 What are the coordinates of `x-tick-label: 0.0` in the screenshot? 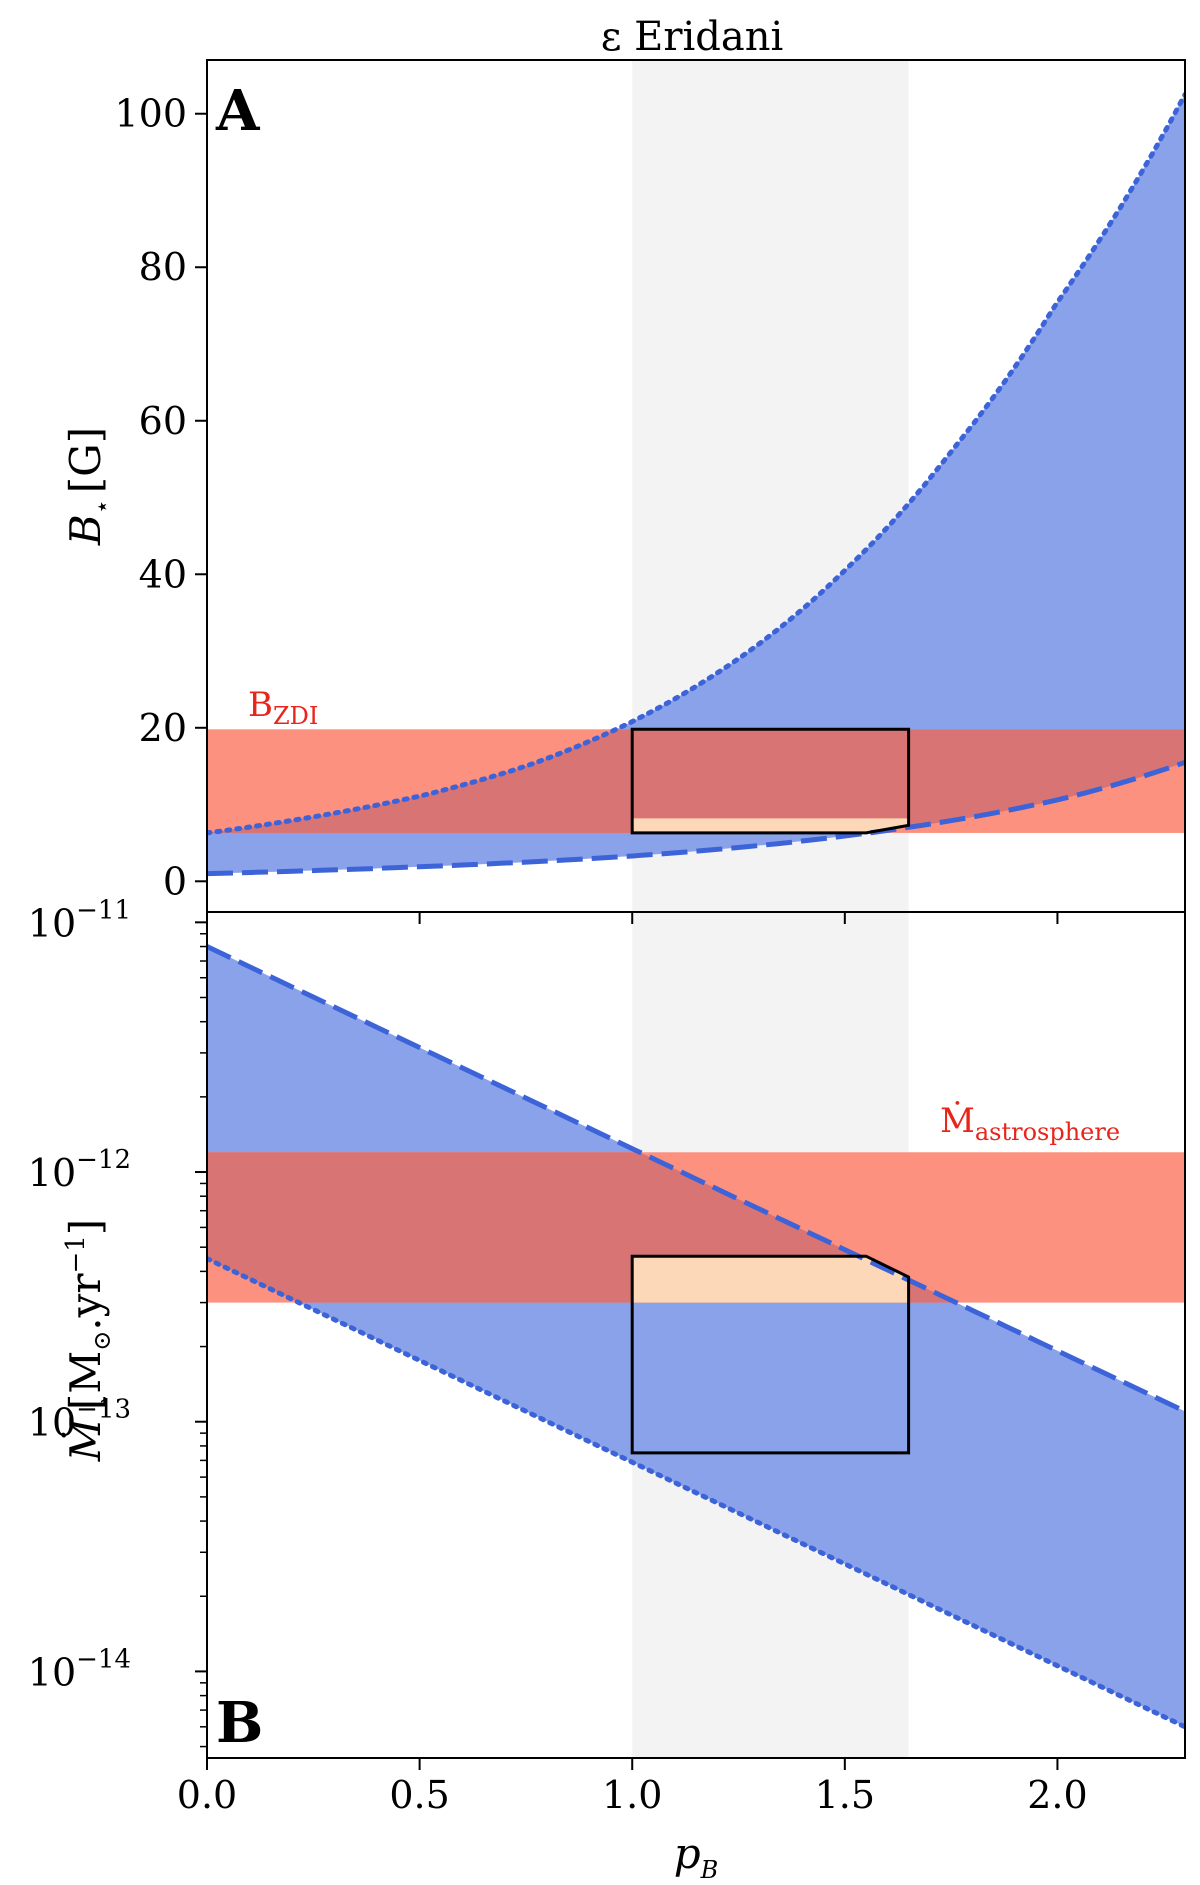 It's located at (207, 1795).